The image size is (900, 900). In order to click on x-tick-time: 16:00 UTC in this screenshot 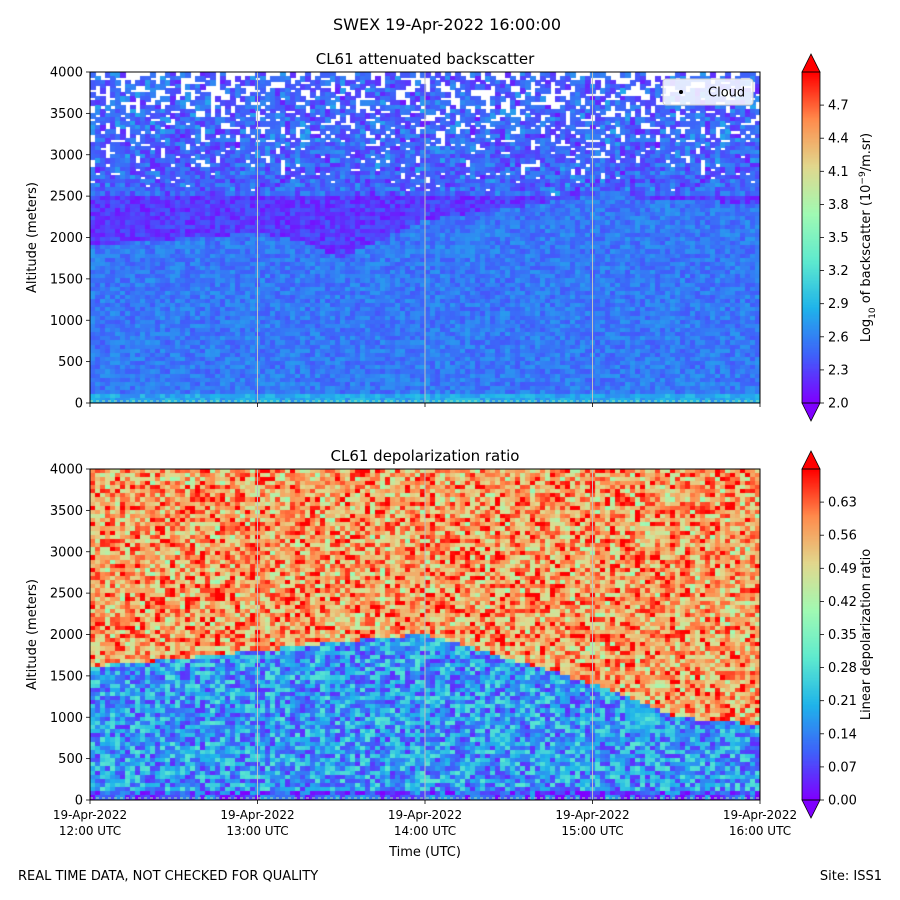, I will do `click(760, 831)`.